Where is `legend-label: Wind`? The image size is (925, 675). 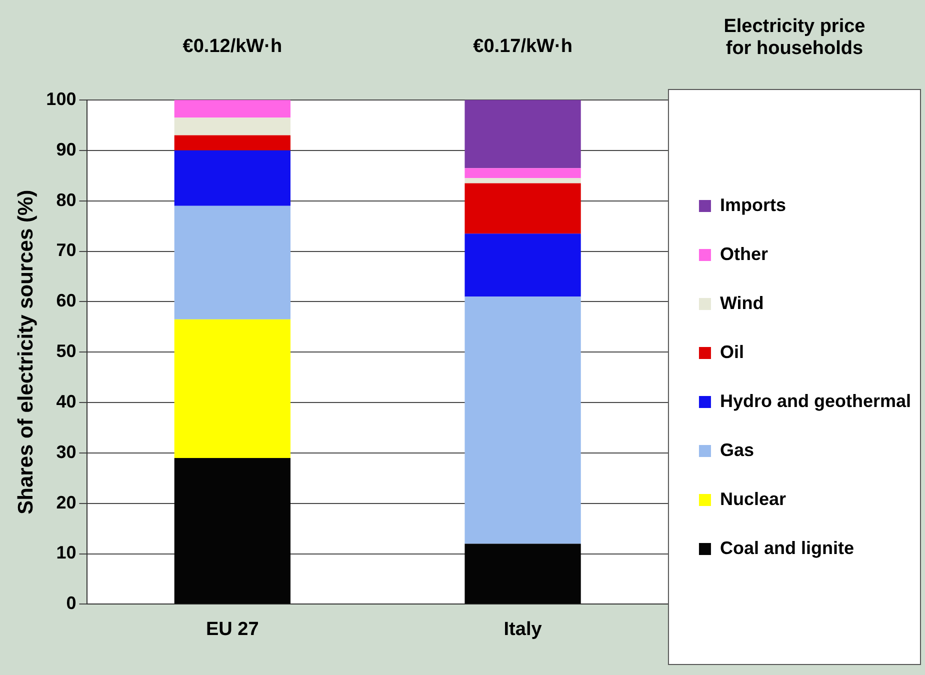
legend-label: Wind is located at coordinates (742, 302).